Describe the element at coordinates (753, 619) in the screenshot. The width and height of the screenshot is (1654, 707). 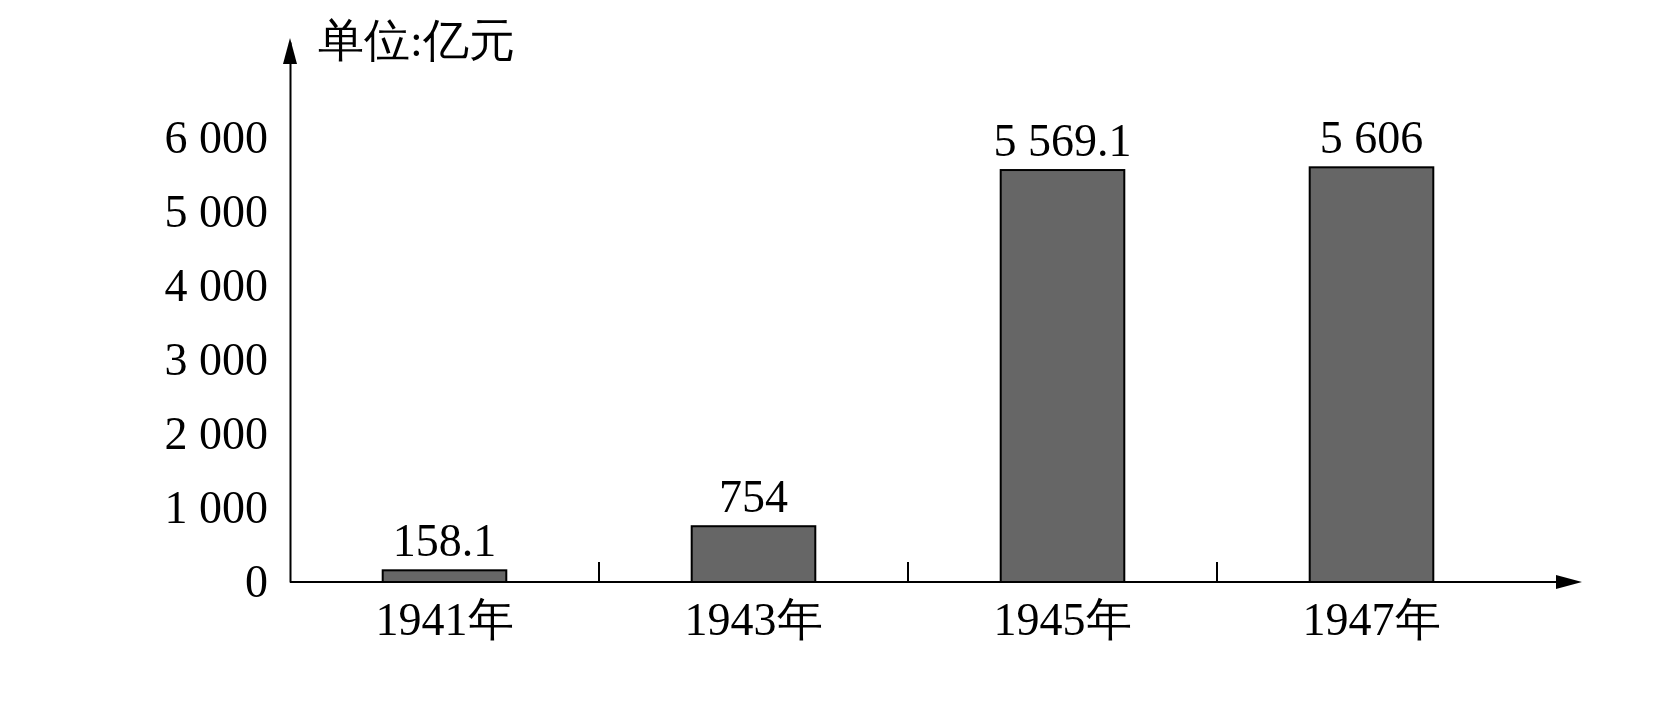
I see `x-tick-label: 1943年` at that location.